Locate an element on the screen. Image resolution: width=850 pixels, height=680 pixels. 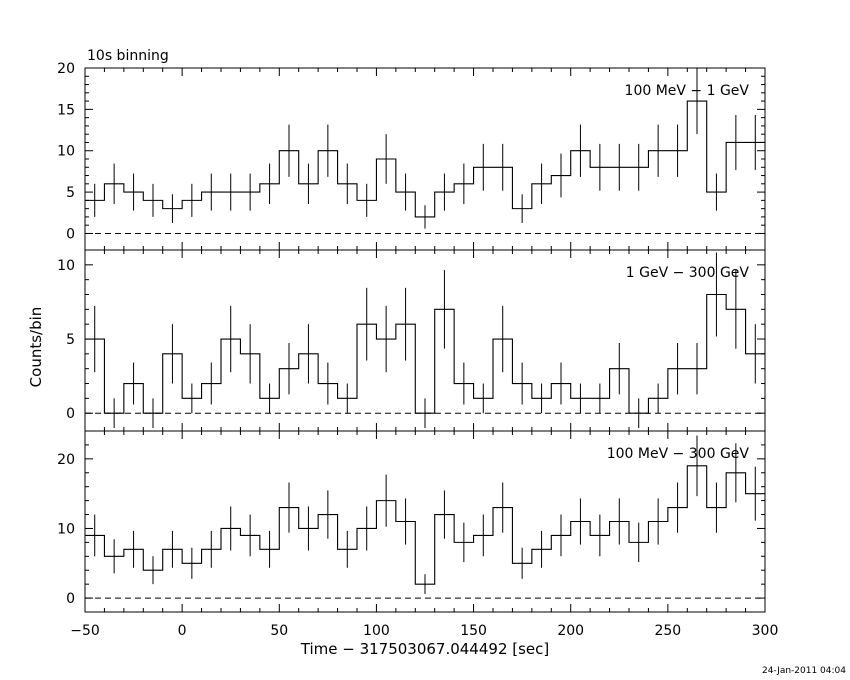
x-tick-label: 250 is located at coordinates (667, 631).